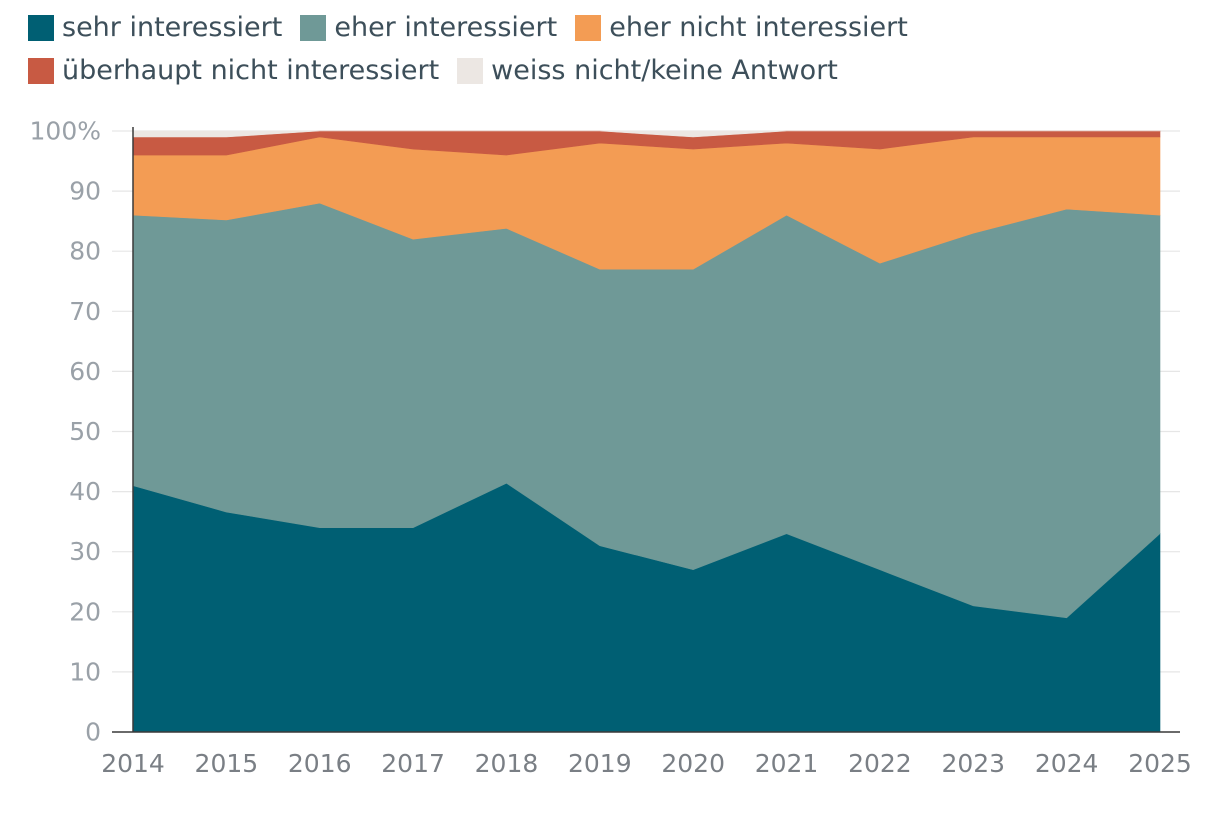 The image size is (1220, 832). What do you see at coordinates (133, 763) in the screenshot?
I see `x-tick-label: 2014` at bounding box center [133, 763].